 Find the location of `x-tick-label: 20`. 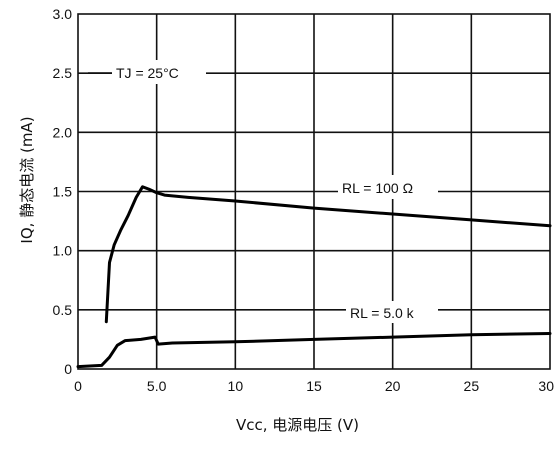

x-tick-label: 20 is located at coordinates (393, 386).